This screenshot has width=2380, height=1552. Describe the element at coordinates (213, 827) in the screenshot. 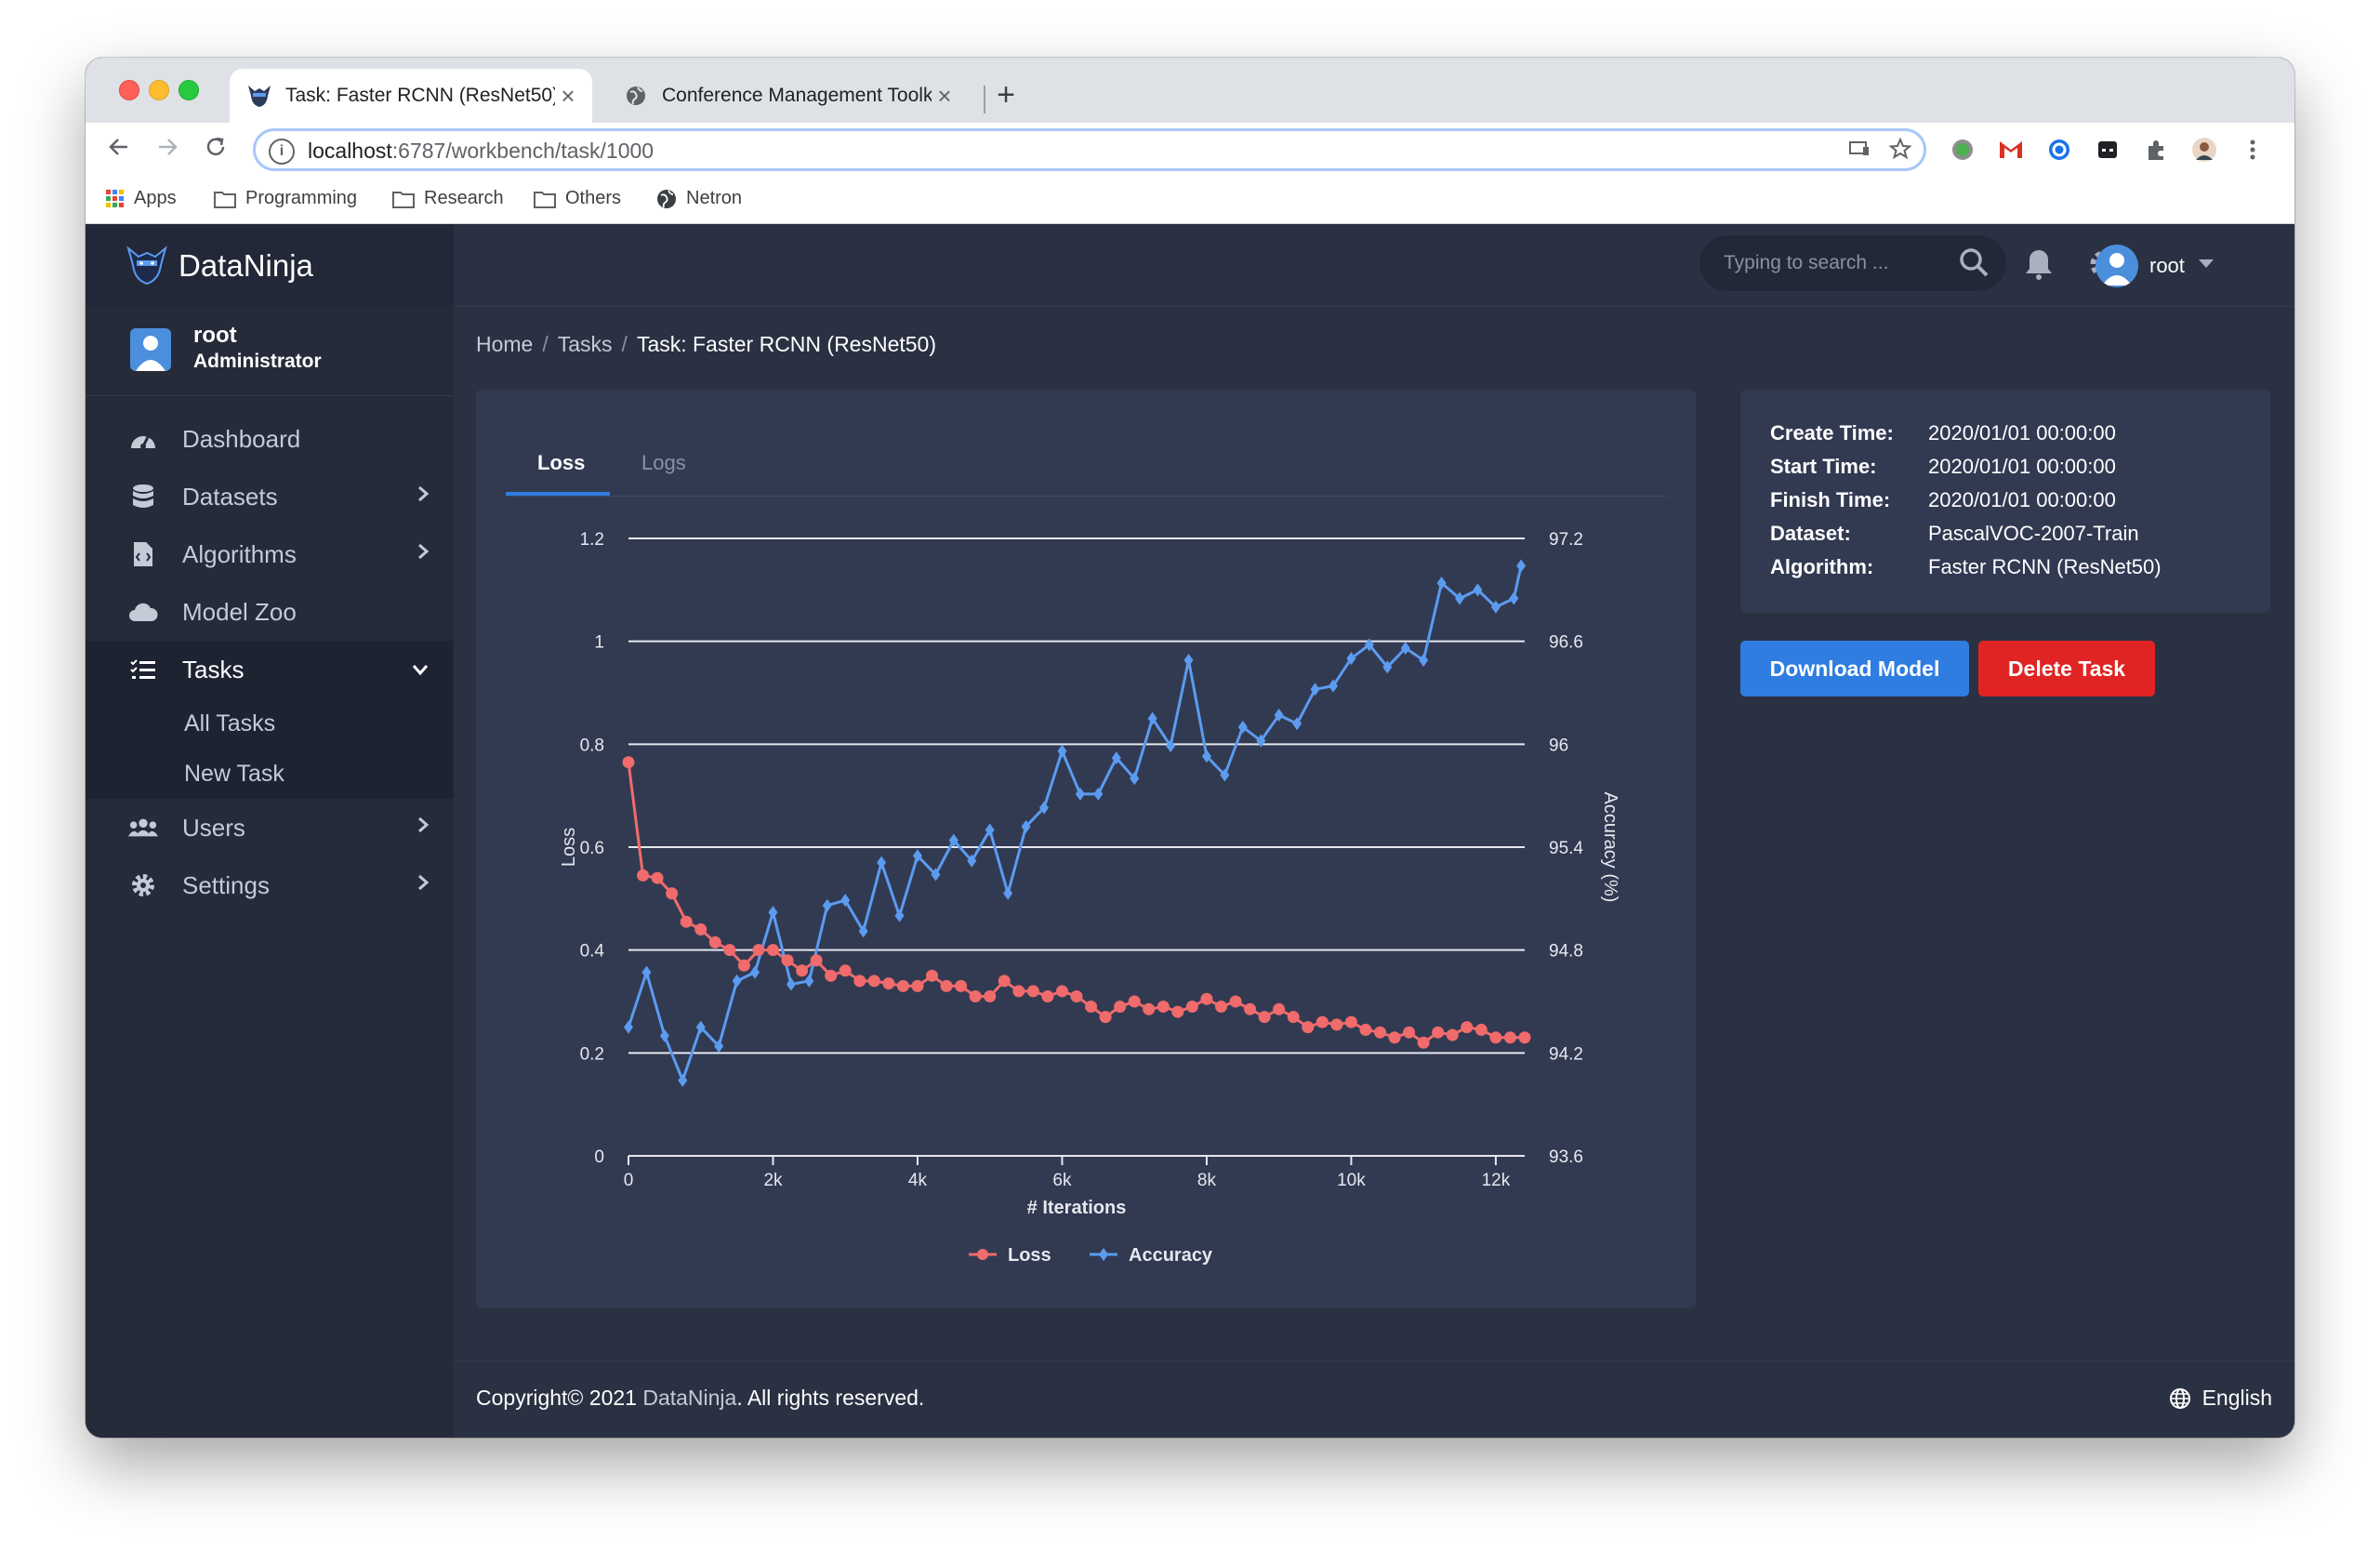

I see `sidebar-item-label: Users` at that location.